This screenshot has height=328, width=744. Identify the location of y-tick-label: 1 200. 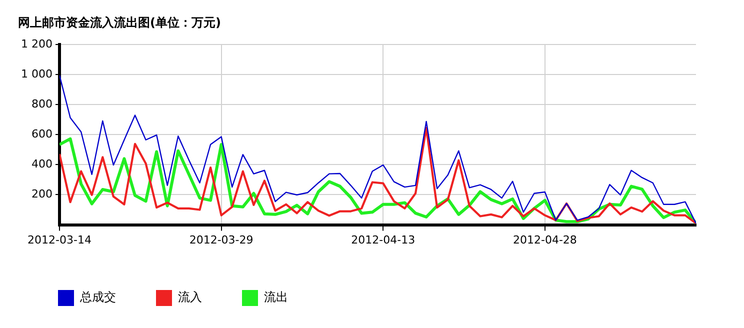
(36, 43).